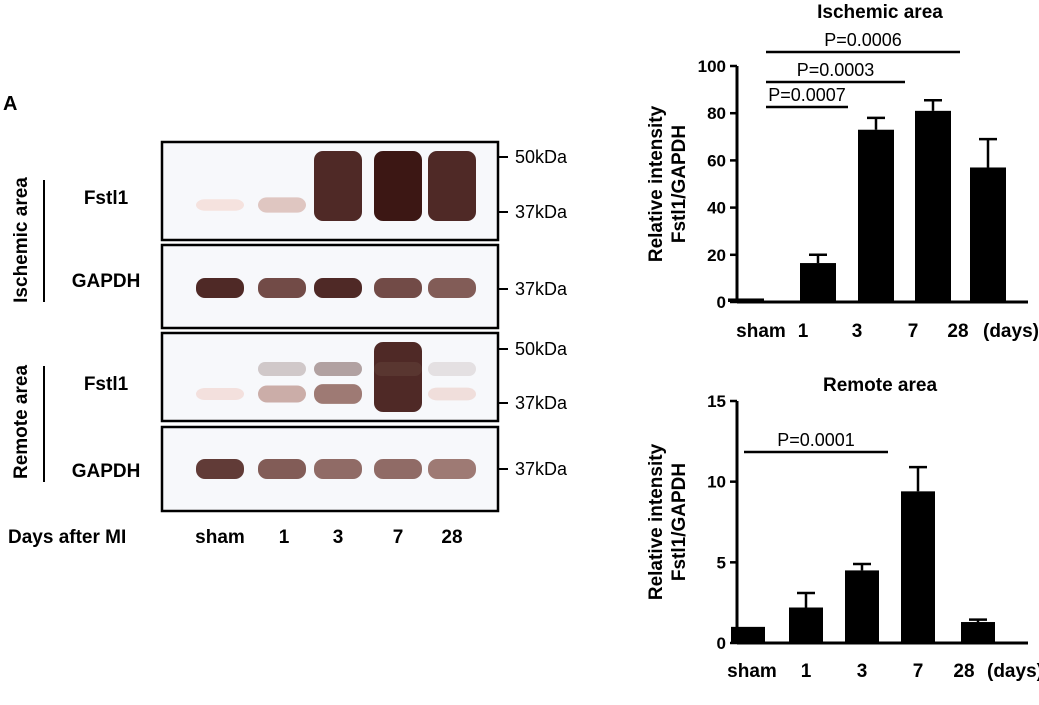  Describe the element at coordinates (716, 160) in the screenshot. I see `y-tick-label: 60` at that location.